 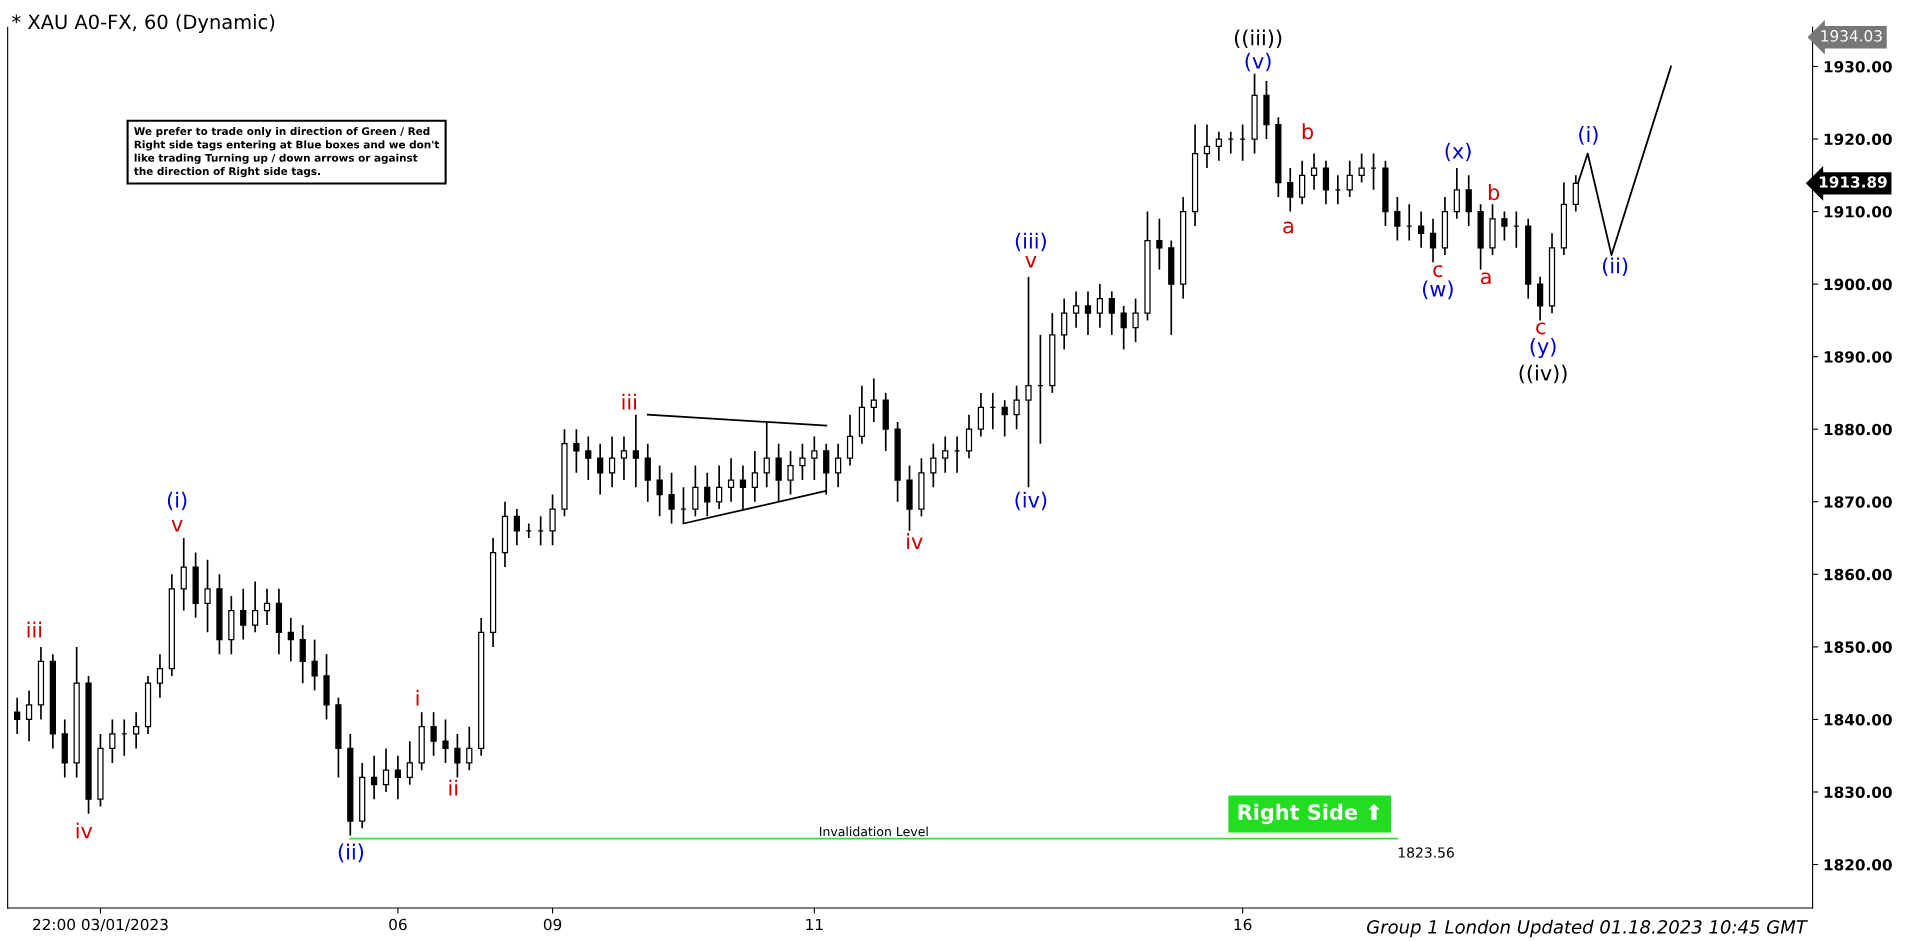 I want to click on x-tick-label: 16, so click(x=1243, y=924).